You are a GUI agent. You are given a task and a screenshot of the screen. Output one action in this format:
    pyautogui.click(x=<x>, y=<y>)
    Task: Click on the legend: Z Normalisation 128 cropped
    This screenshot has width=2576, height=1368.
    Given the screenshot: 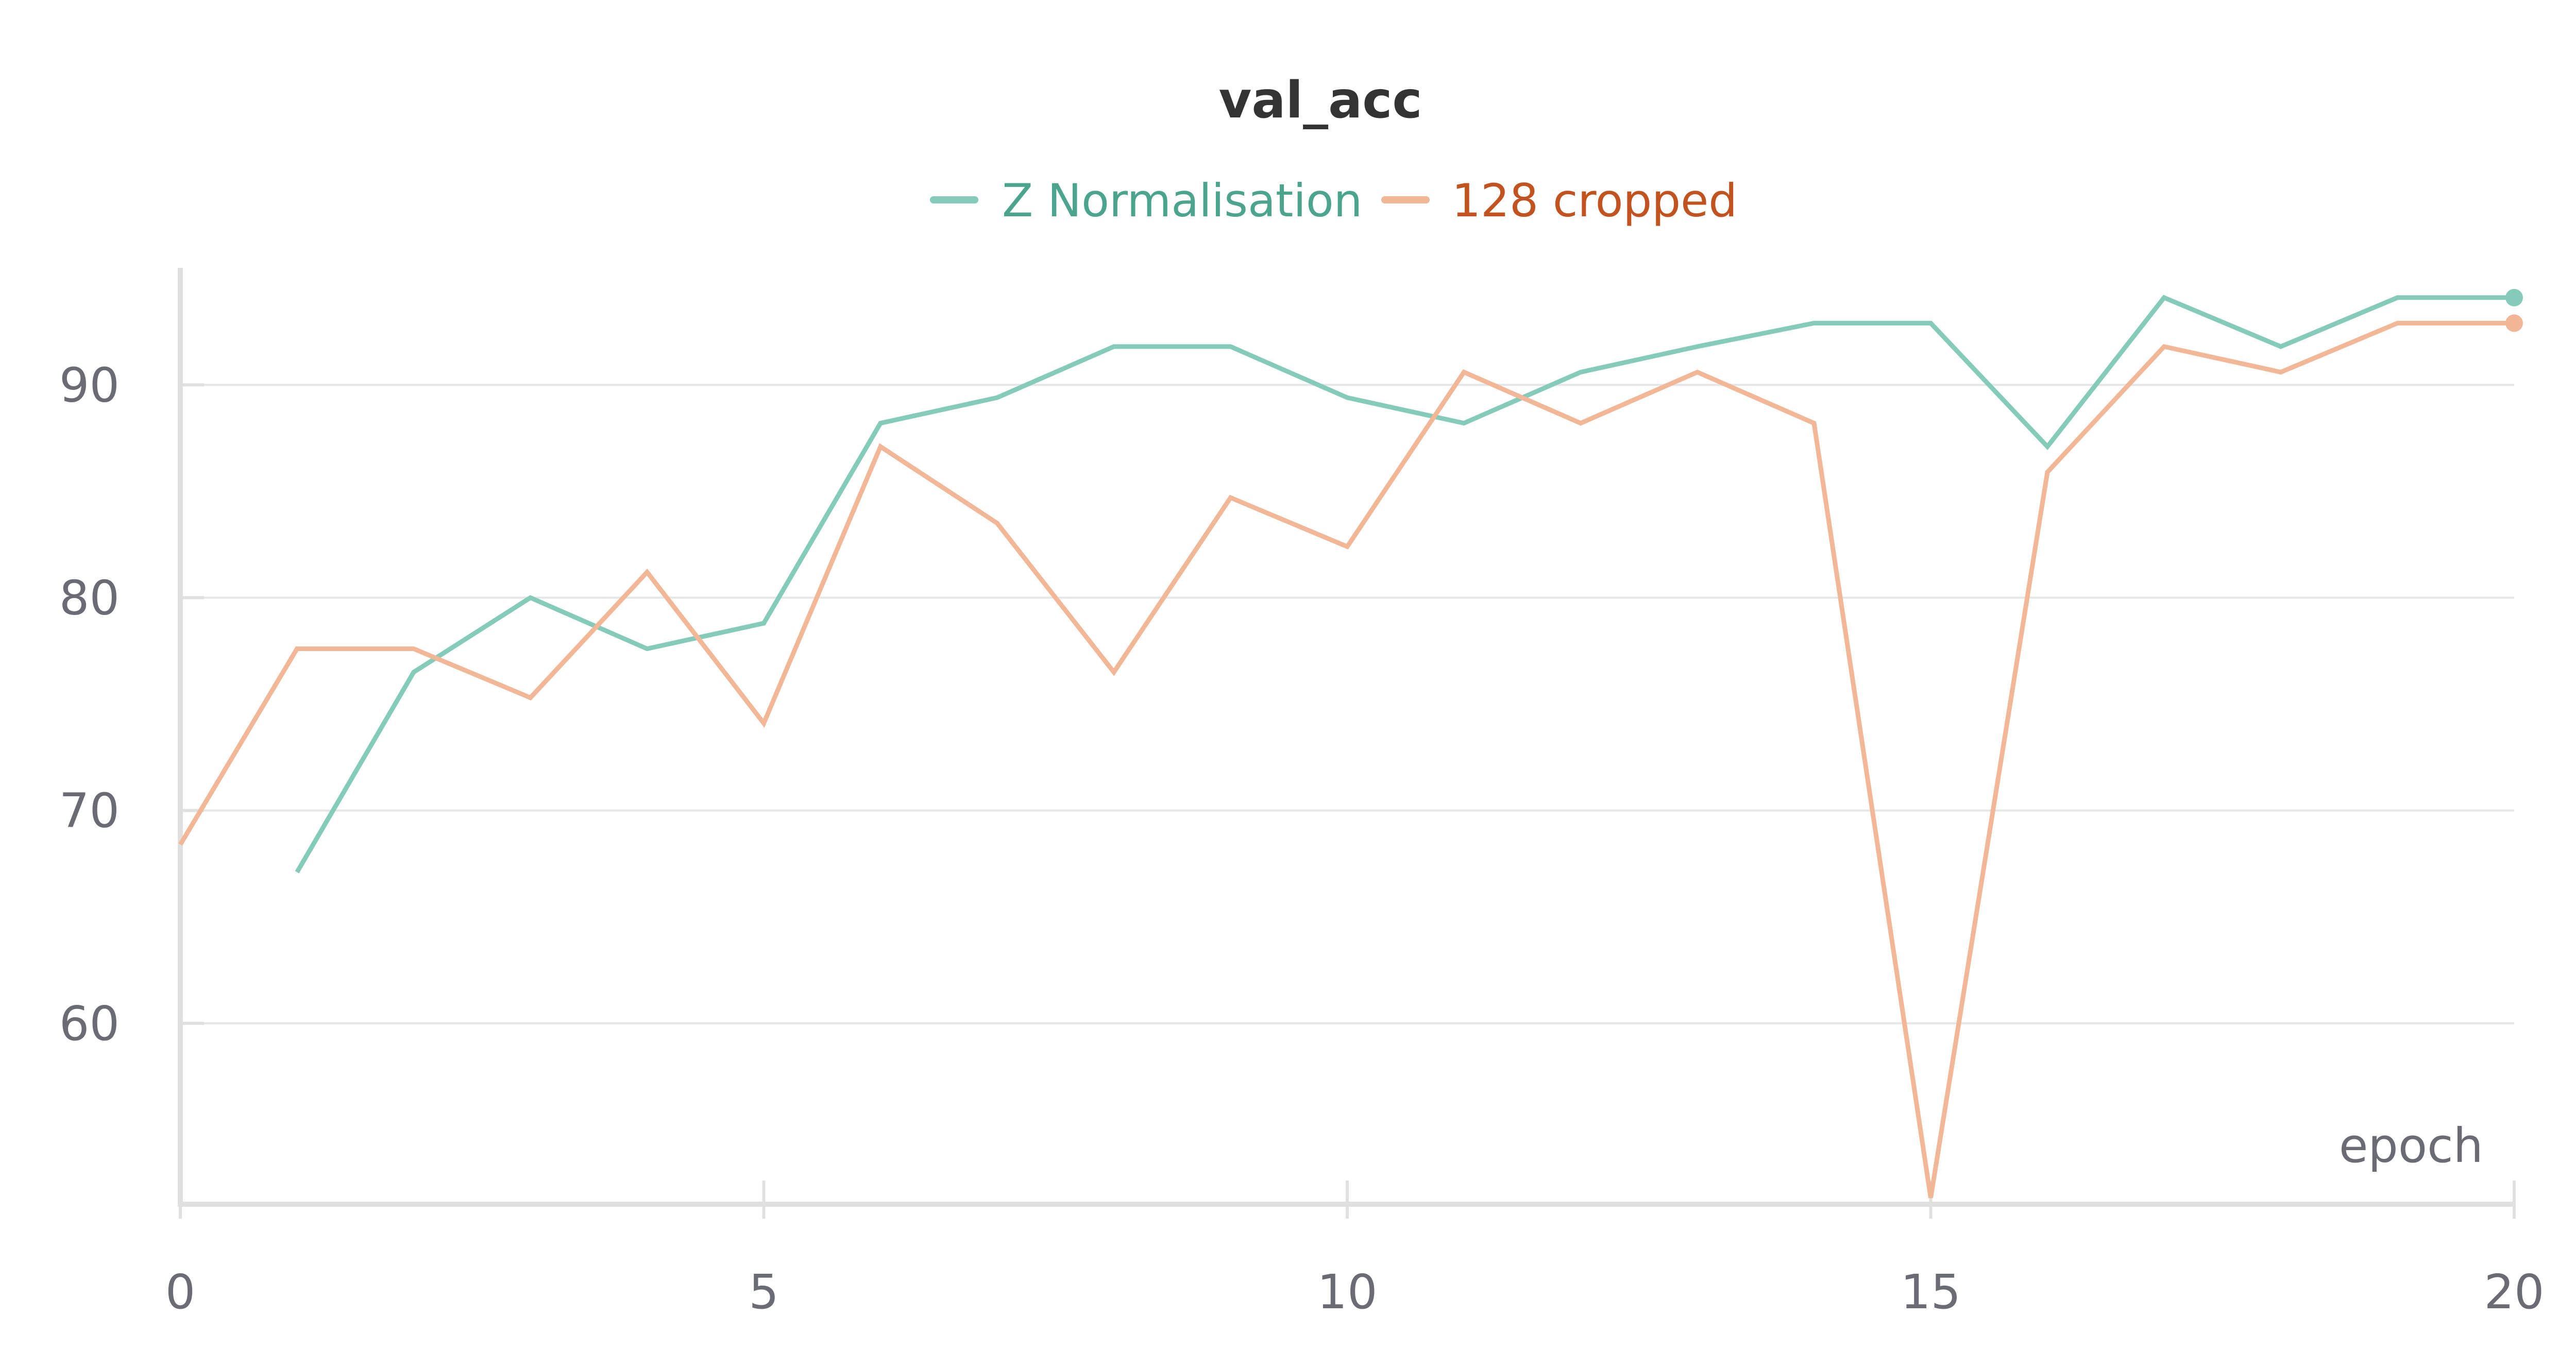 What is the action you would take?
    pyautogui.click(x=1333, y=200)
    